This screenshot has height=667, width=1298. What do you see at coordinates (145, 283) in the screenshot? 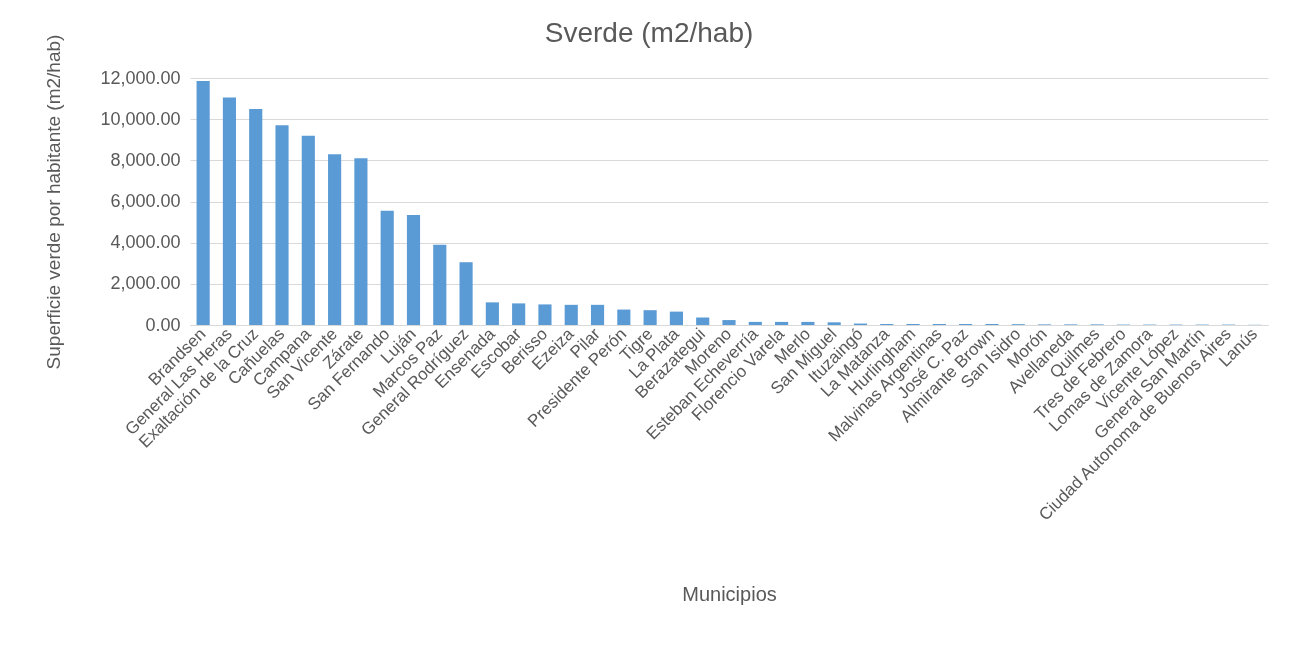
I see `y-tick-label: 2,000.00` at bounding box center [145, 283].